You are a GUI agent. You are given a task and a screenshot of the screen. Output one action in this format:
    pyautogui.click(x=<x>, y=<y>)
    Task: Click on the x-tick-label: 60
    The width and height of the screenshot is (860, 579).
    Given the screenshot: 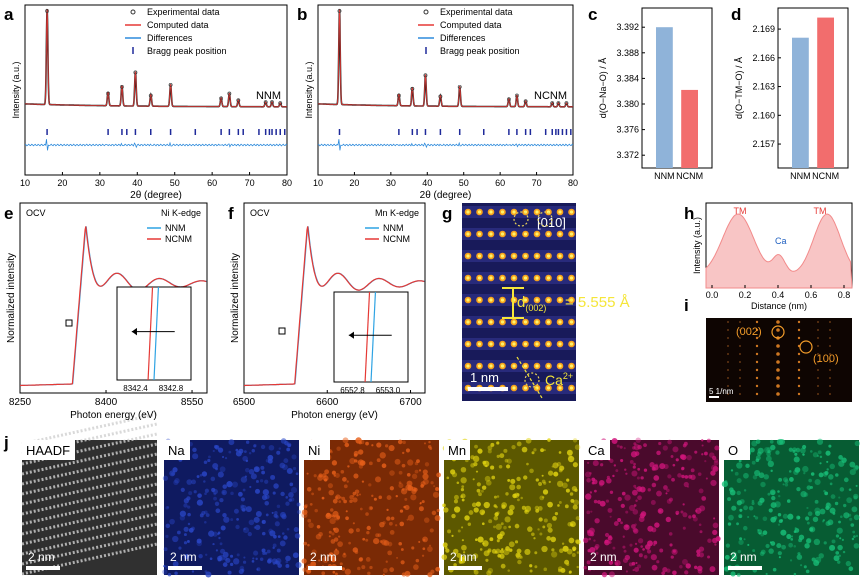 What is the action you would take?
    pyautogui.click(x=212, y=183)
    